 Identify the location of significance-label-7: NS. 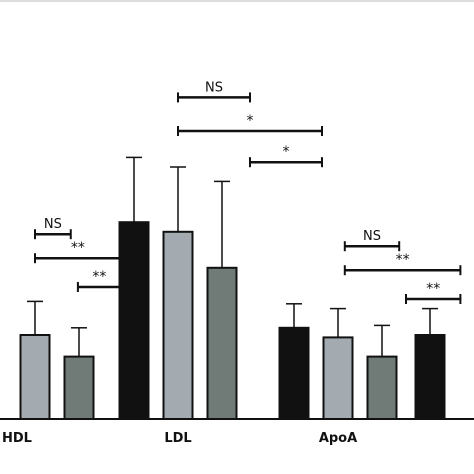
(372, 236).